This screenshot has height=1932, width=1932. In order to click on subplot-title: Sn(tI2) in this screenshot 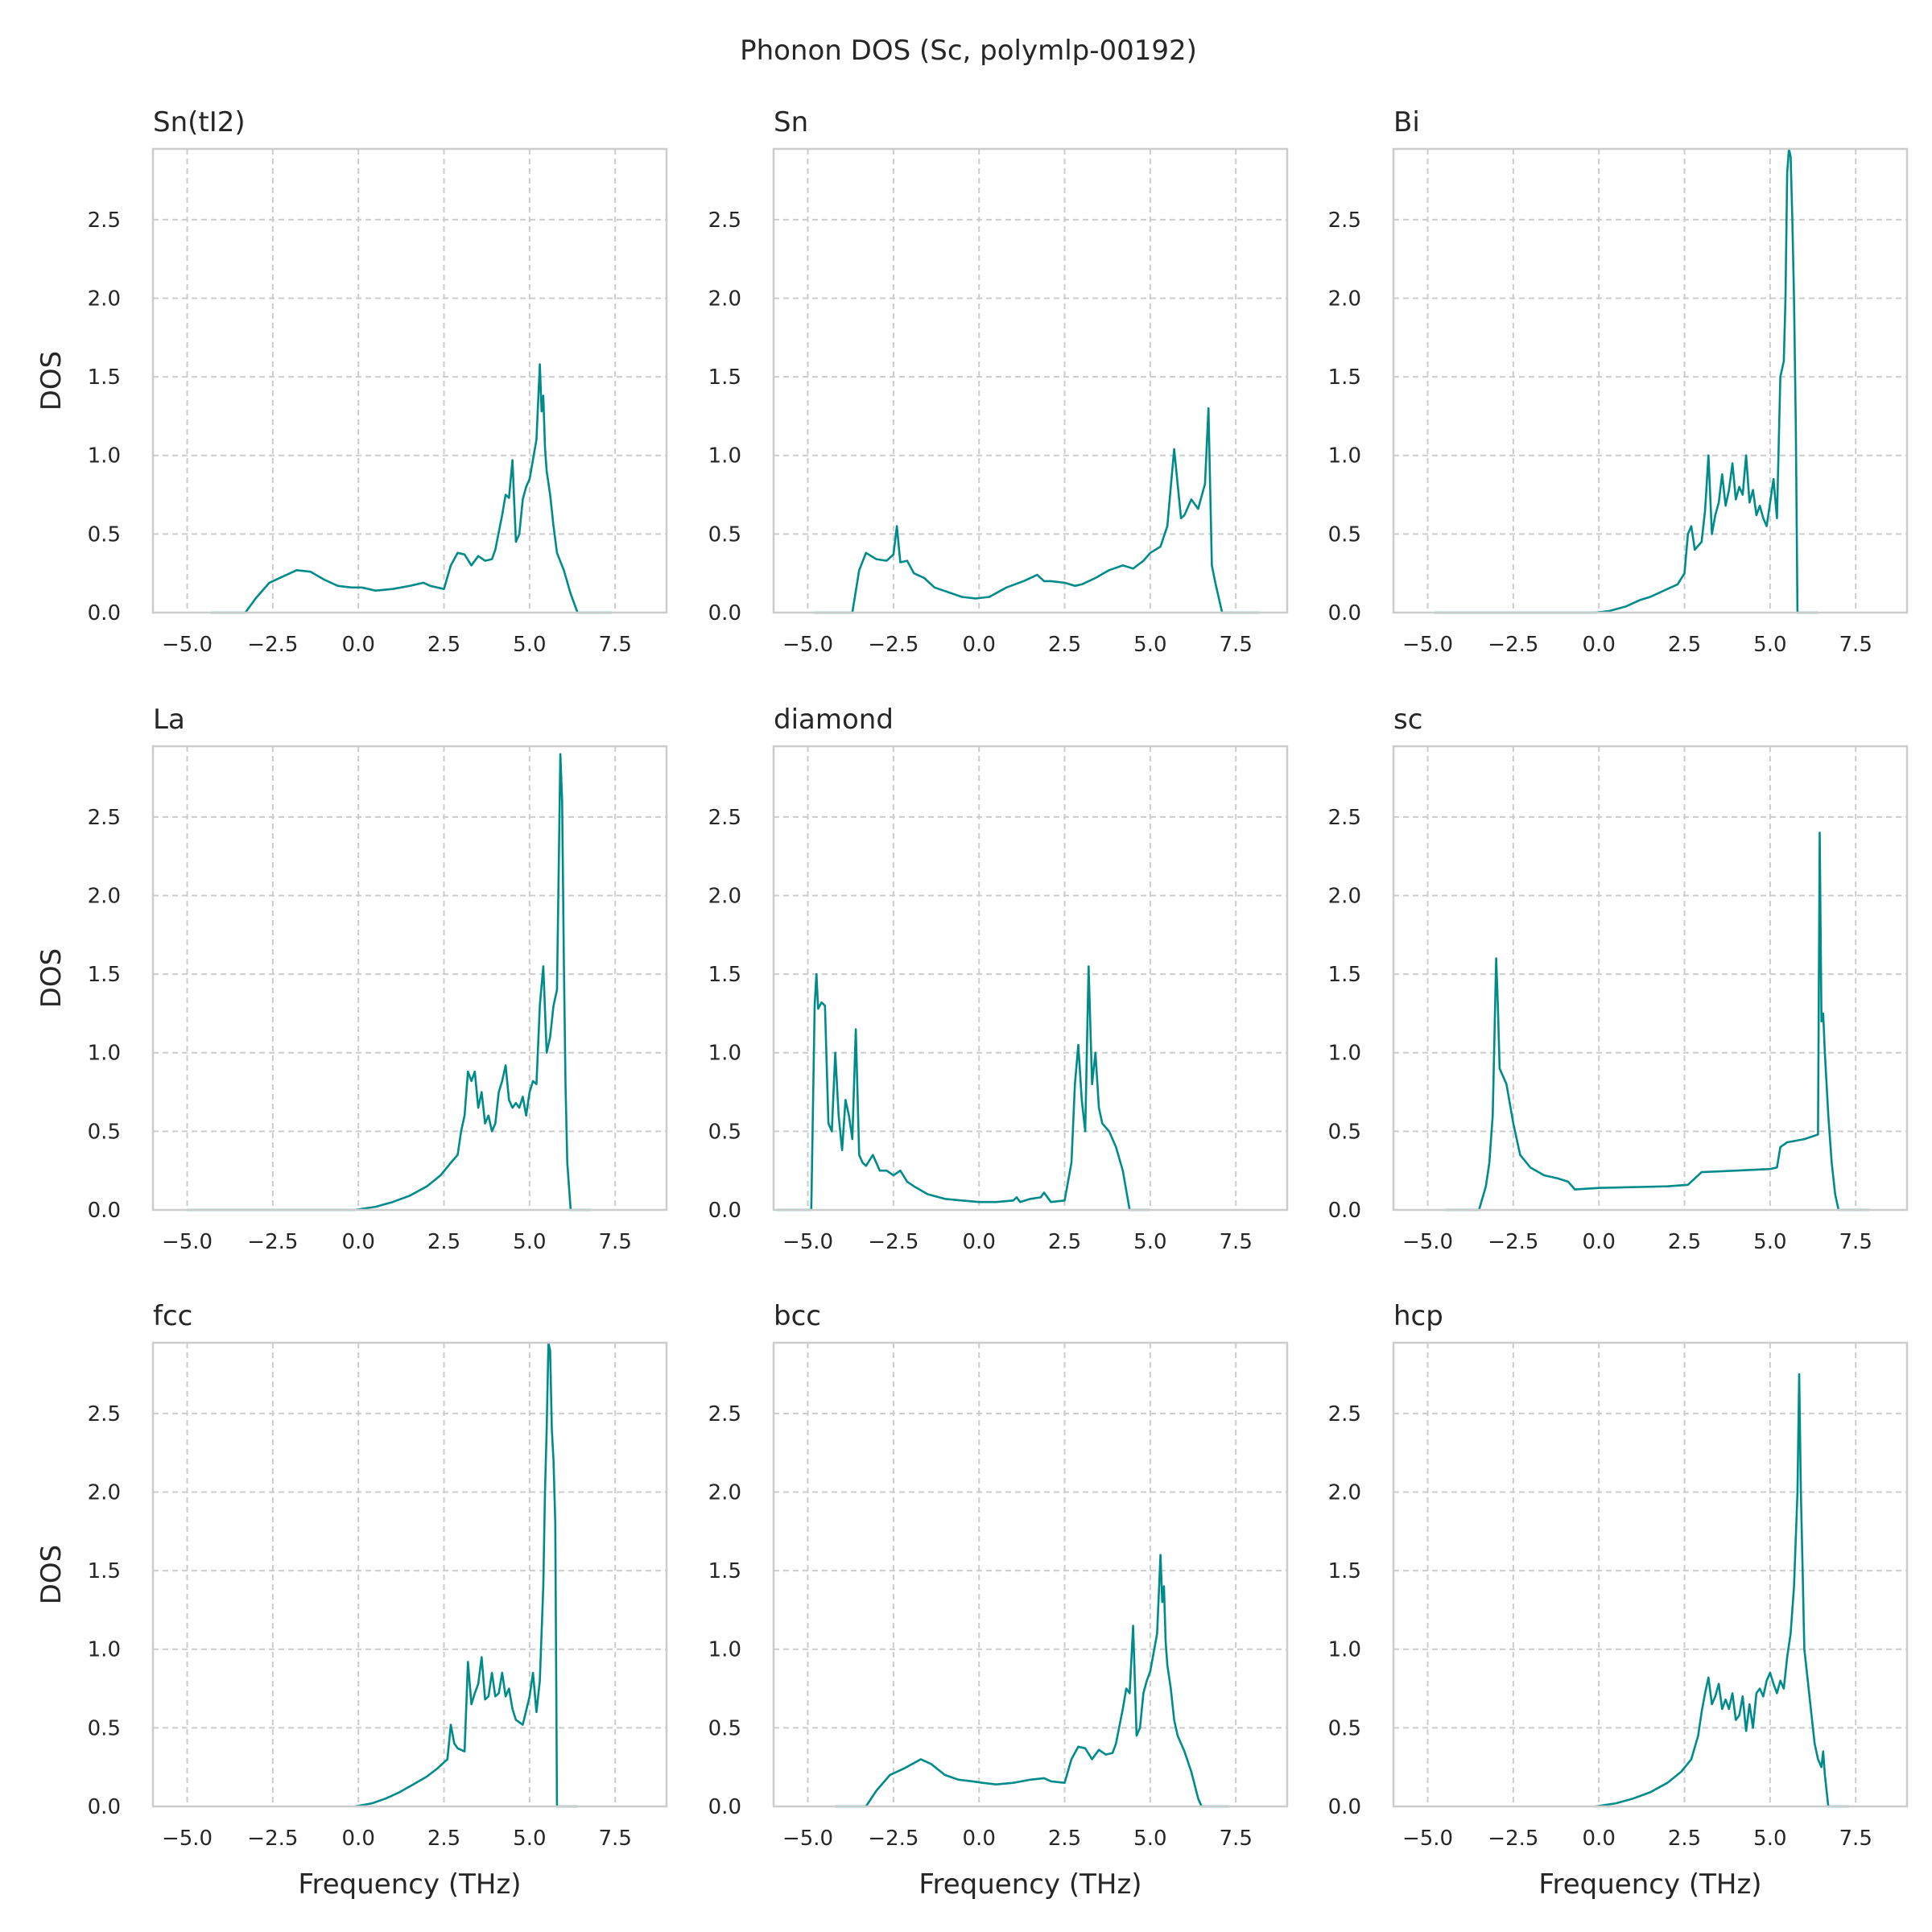, I will do `click(199, 122)`.